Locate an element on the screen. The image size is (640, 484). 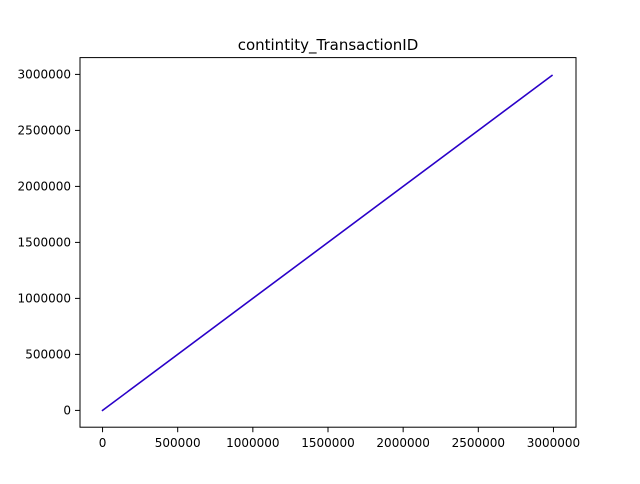
y-tick-label: 2500000 is located at coordinates (44, 130).